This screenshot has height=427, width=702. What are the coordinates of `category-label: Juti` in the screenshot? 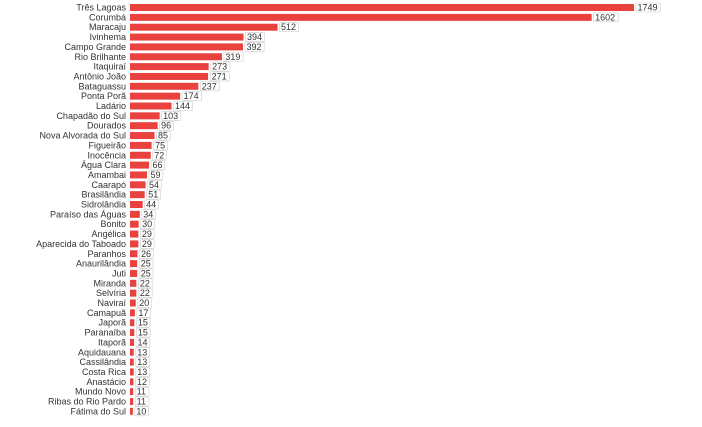 It's located at (119, 273).